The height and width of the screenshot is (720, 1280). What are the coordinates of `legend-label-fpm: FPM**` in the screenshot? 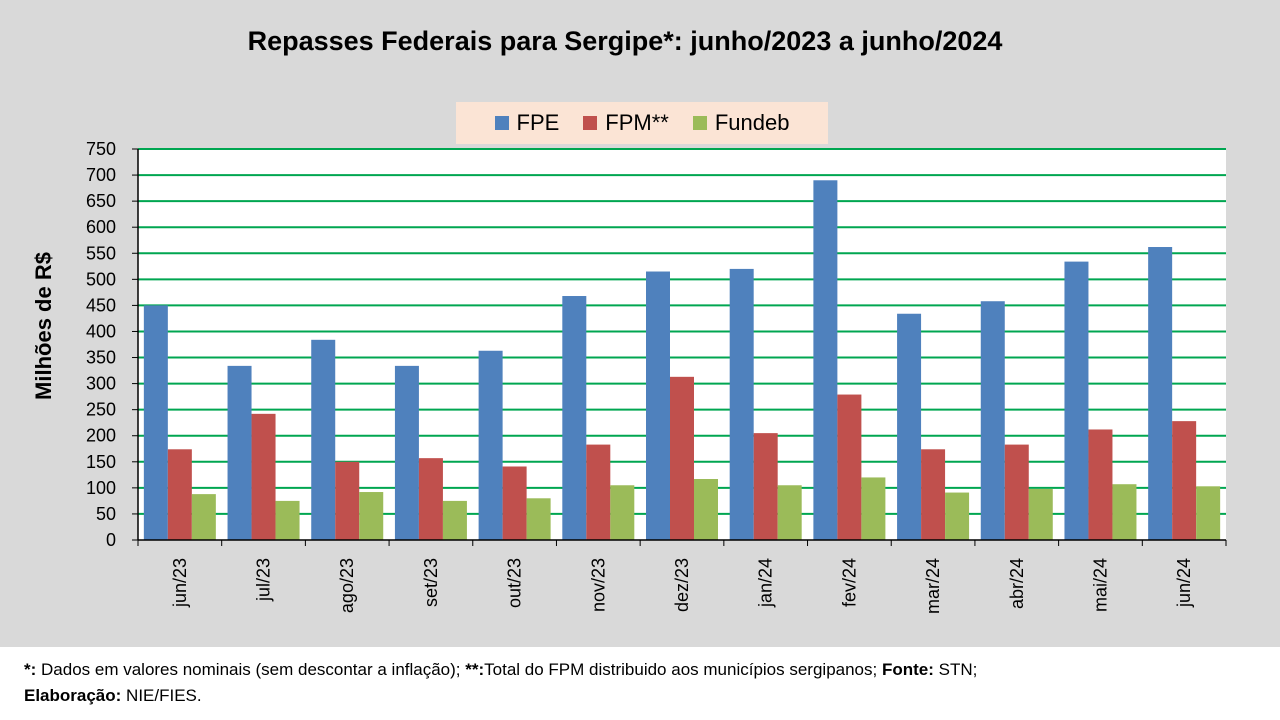 It's located at (637, 122).